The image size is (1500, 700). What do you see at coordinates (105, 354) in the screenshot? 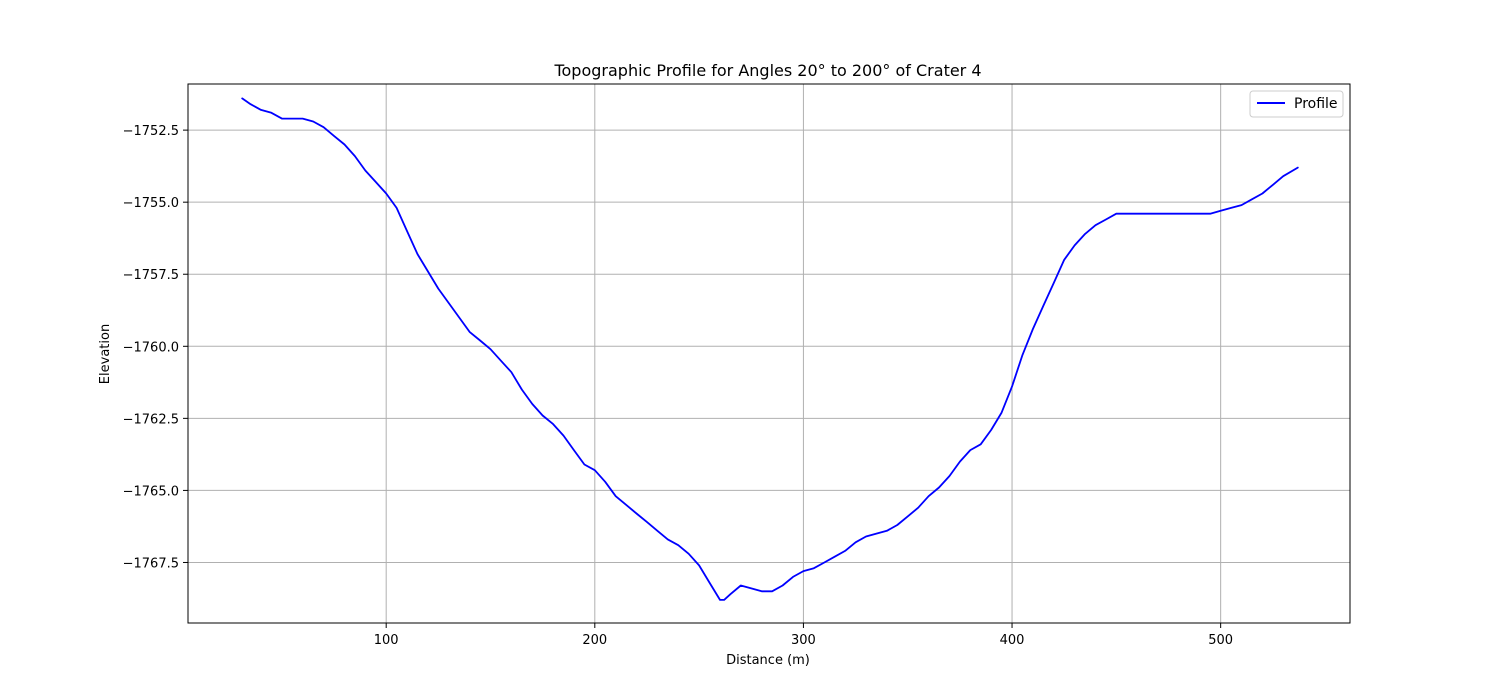
I see `y-axis-label: Elevation` at bounding box center [105, 354].